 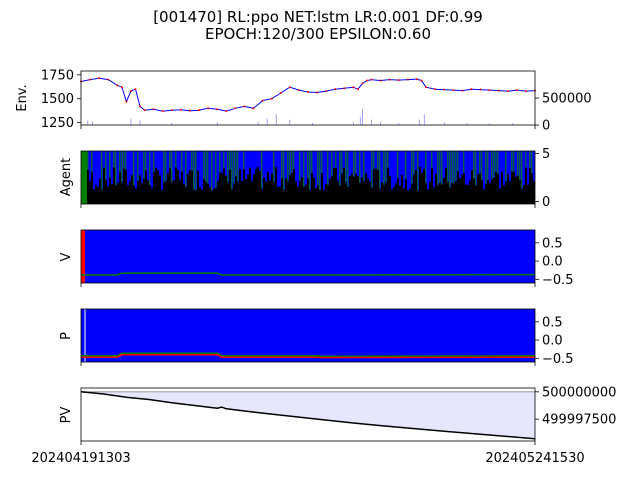 What do you see at coordinates (66, 336) in the screenshot?
I see `policy-ylabel: P` at bounding box center [66, 336].